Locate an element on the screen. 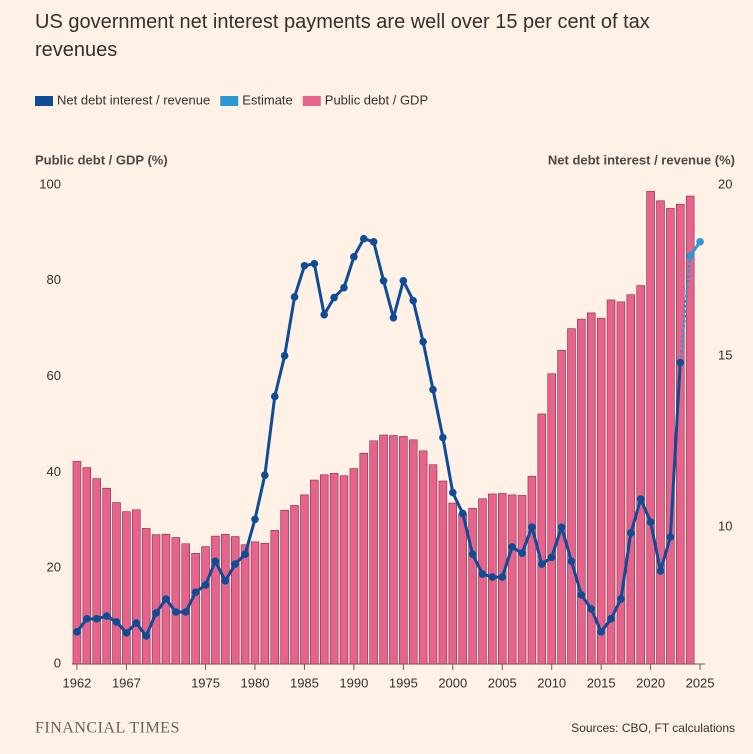  x-tick-label: 2020 is located at coordinates (650, 682).